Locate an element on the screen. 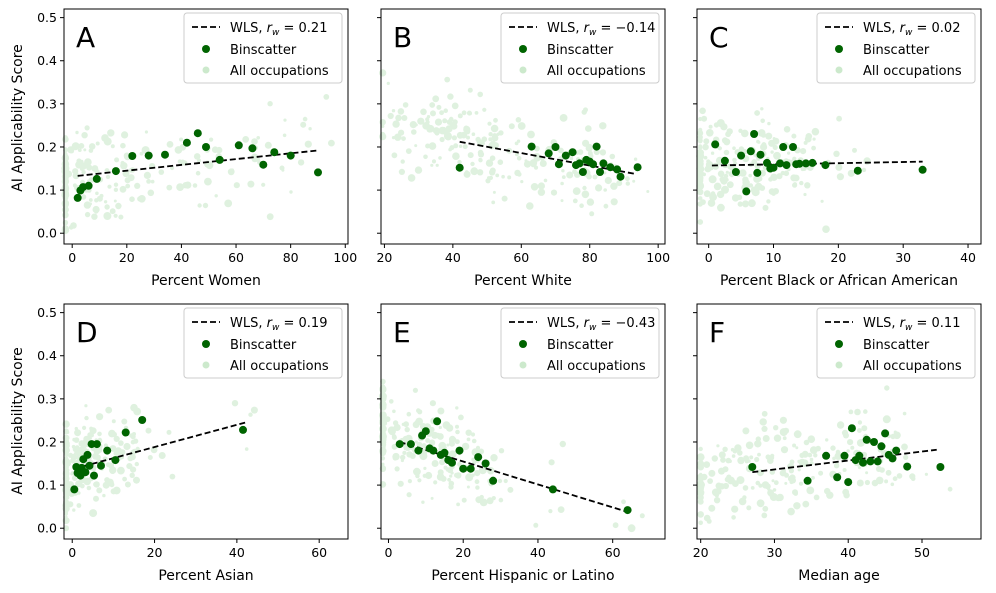  panel-letter: C is located at coordinates (719, 37).